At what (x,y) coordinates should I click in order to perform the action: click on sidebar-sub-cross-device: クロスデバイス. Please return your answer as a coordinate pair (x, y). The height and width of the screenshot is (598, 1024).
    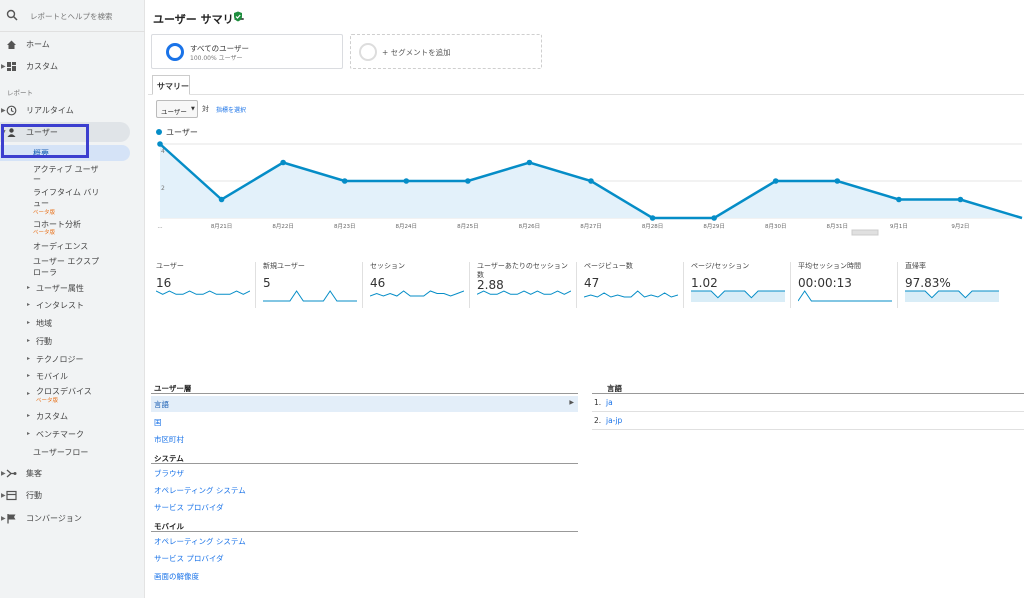
    Looking at the image, I should click on (64, 391).